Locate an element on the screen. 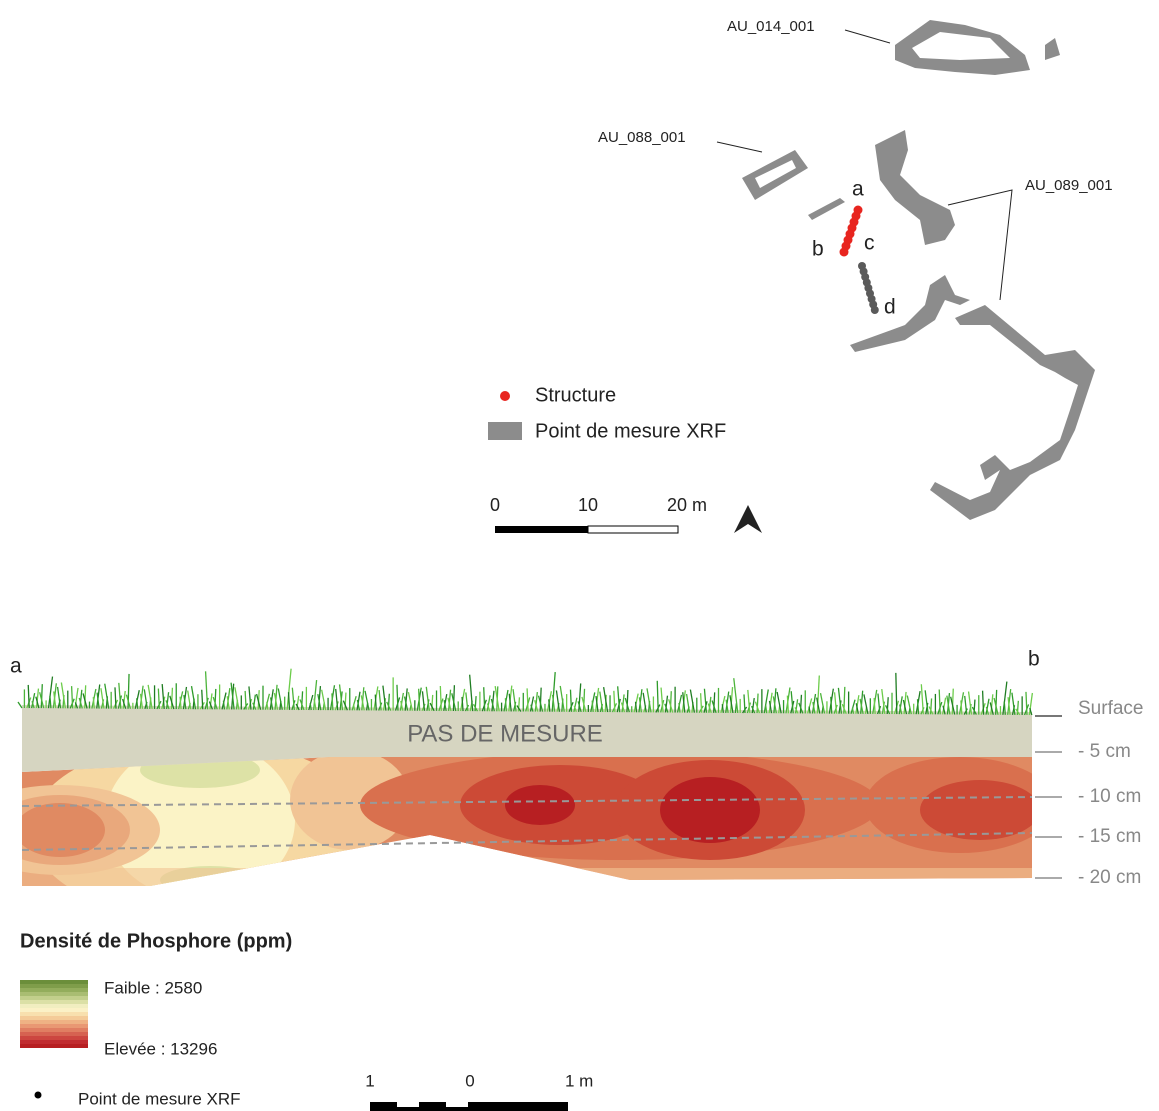 The width and height of the screenshot is (1159, 1111). depth-scale: Surface - 5 cm - 10 cm - 15 cm - 20 cm is located at coordinates (1089, 793).